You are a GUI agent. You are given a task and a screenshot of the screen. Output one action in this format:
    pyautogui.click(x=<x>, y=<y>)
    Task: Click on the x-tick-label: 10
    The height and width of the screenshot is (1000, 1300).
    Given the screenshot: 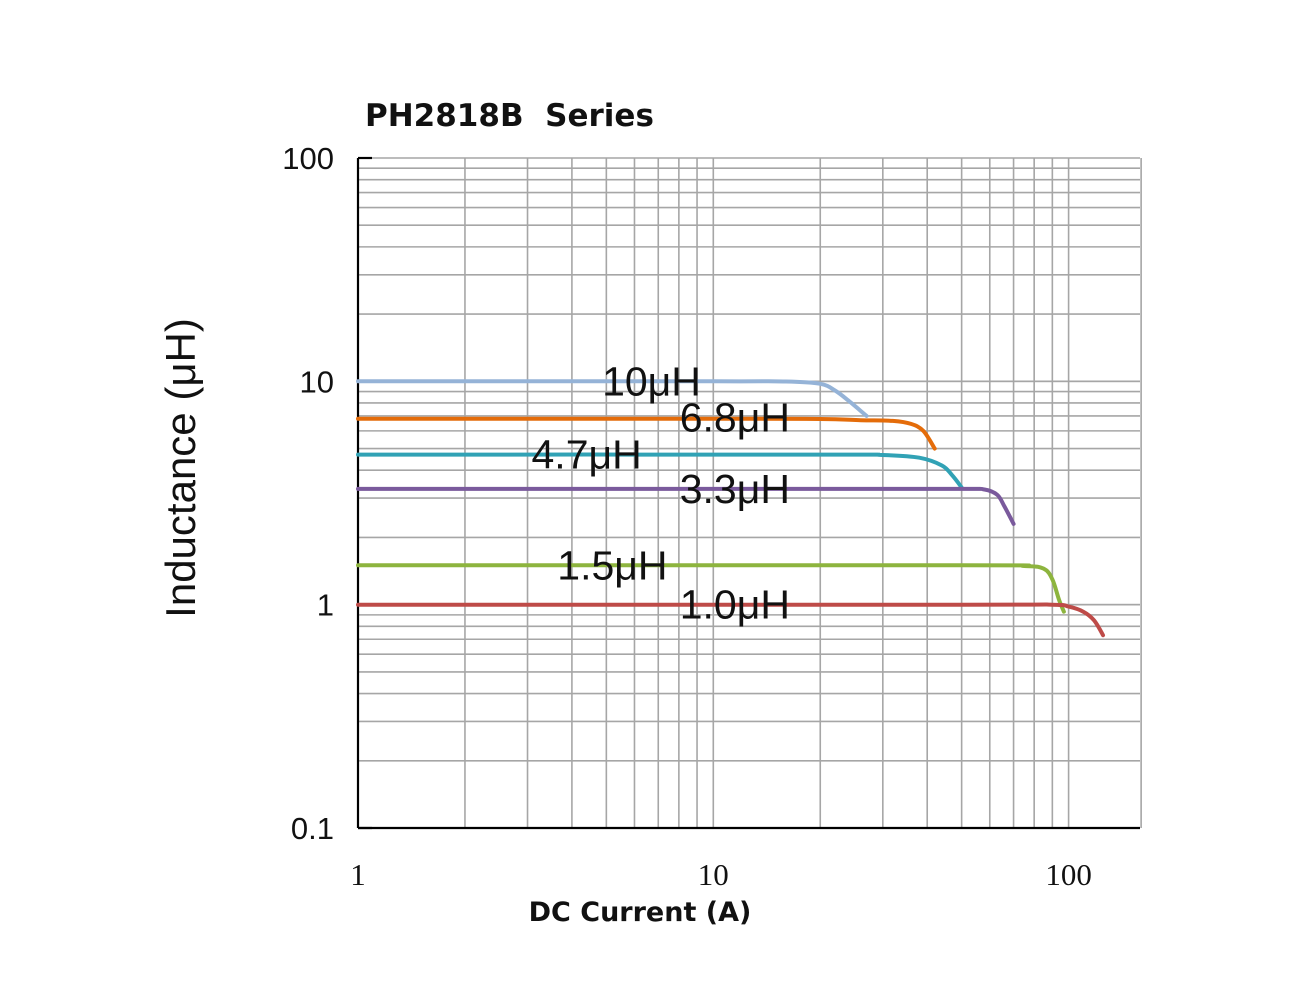 What is the action you would take?
    pyautogui.click(x=713, y=874)
    